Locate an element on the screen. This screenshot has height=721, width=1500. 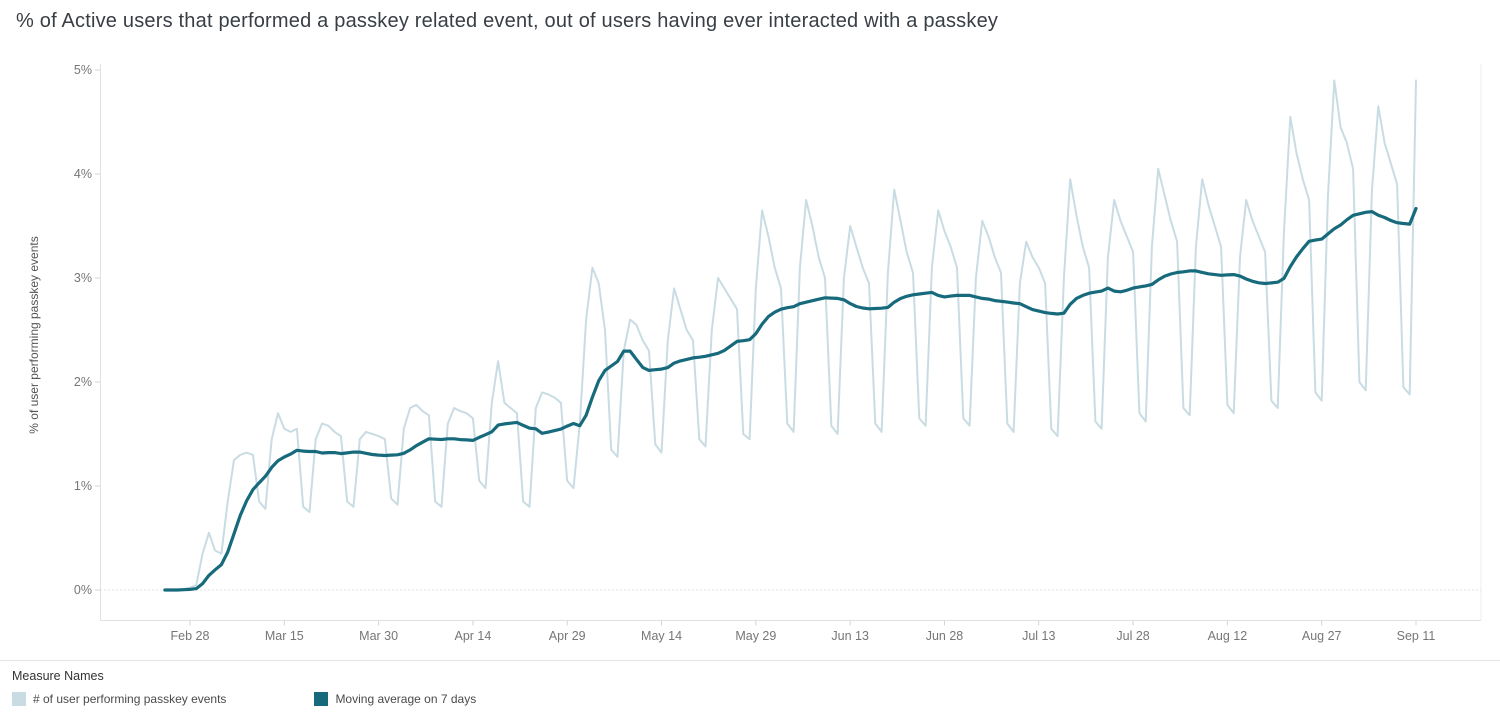
x-tick-label: Feb 28 is located at coordinates (190, 636).